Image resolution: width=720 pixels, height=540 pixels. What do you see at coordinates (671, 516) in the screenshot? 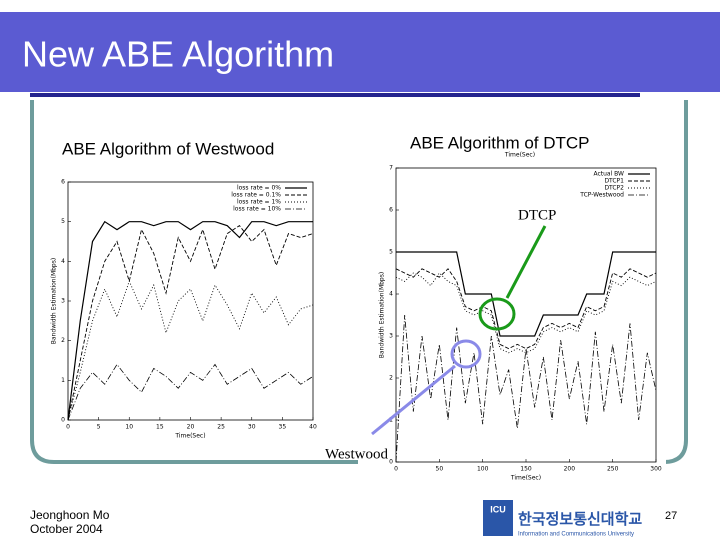
I see `page-number: 27` at bounding box center [671, 516].